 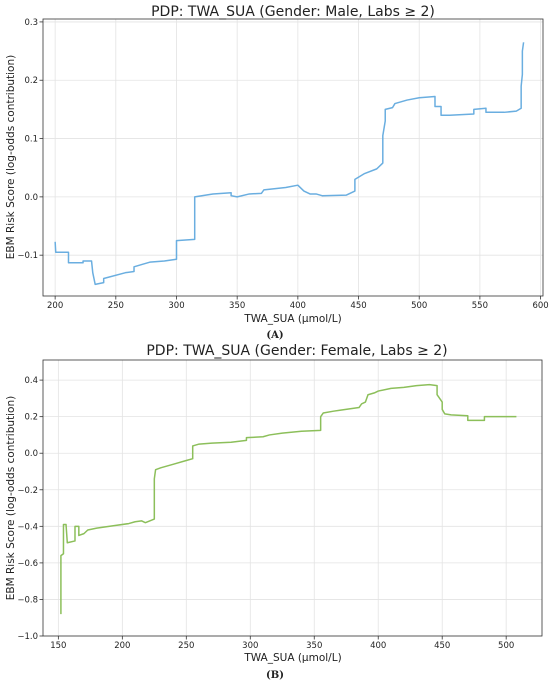 What do you see at coordinates (58, 646) in the screenshot?
I see `x-tick-label: 150` at bounding box center [58, 646].